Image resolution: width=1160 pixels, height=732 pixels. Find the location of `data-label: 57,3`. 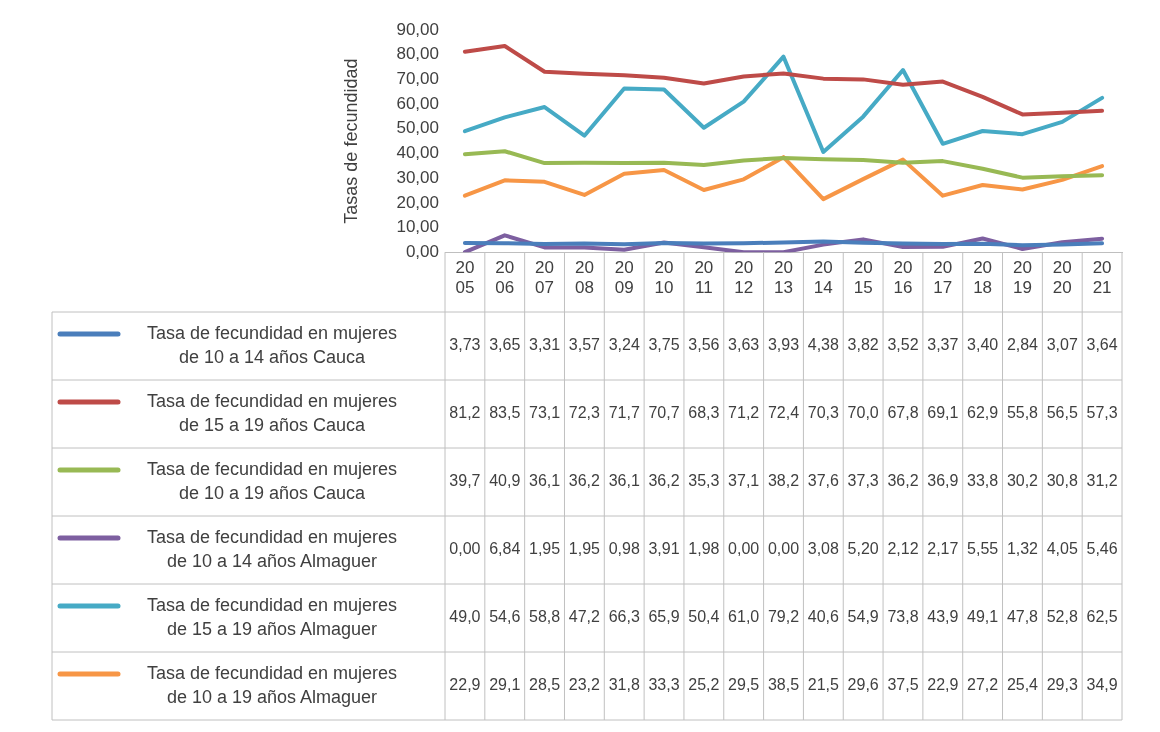

data-label: 57,3 is located at coordinates (1102, 413).